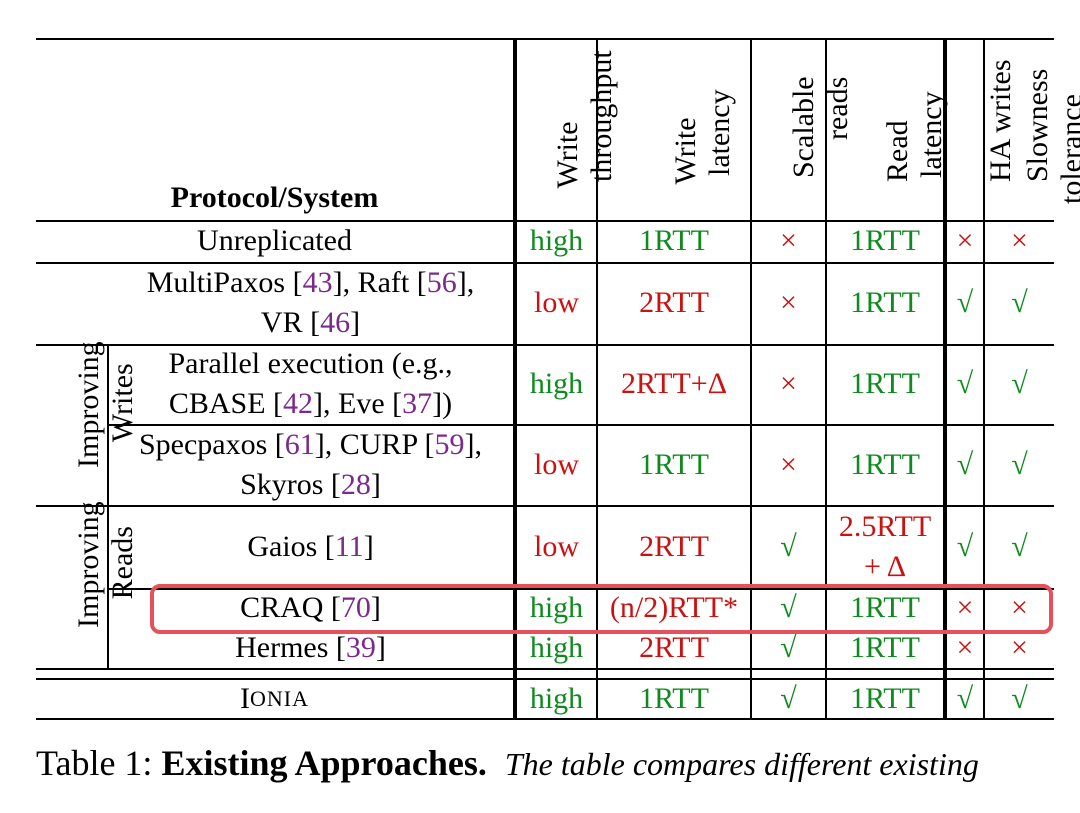 The width and height of the screenshot is (1080, 813). I want to click on row-unreplicated-scalable-reads: ×, so click(788, 240).